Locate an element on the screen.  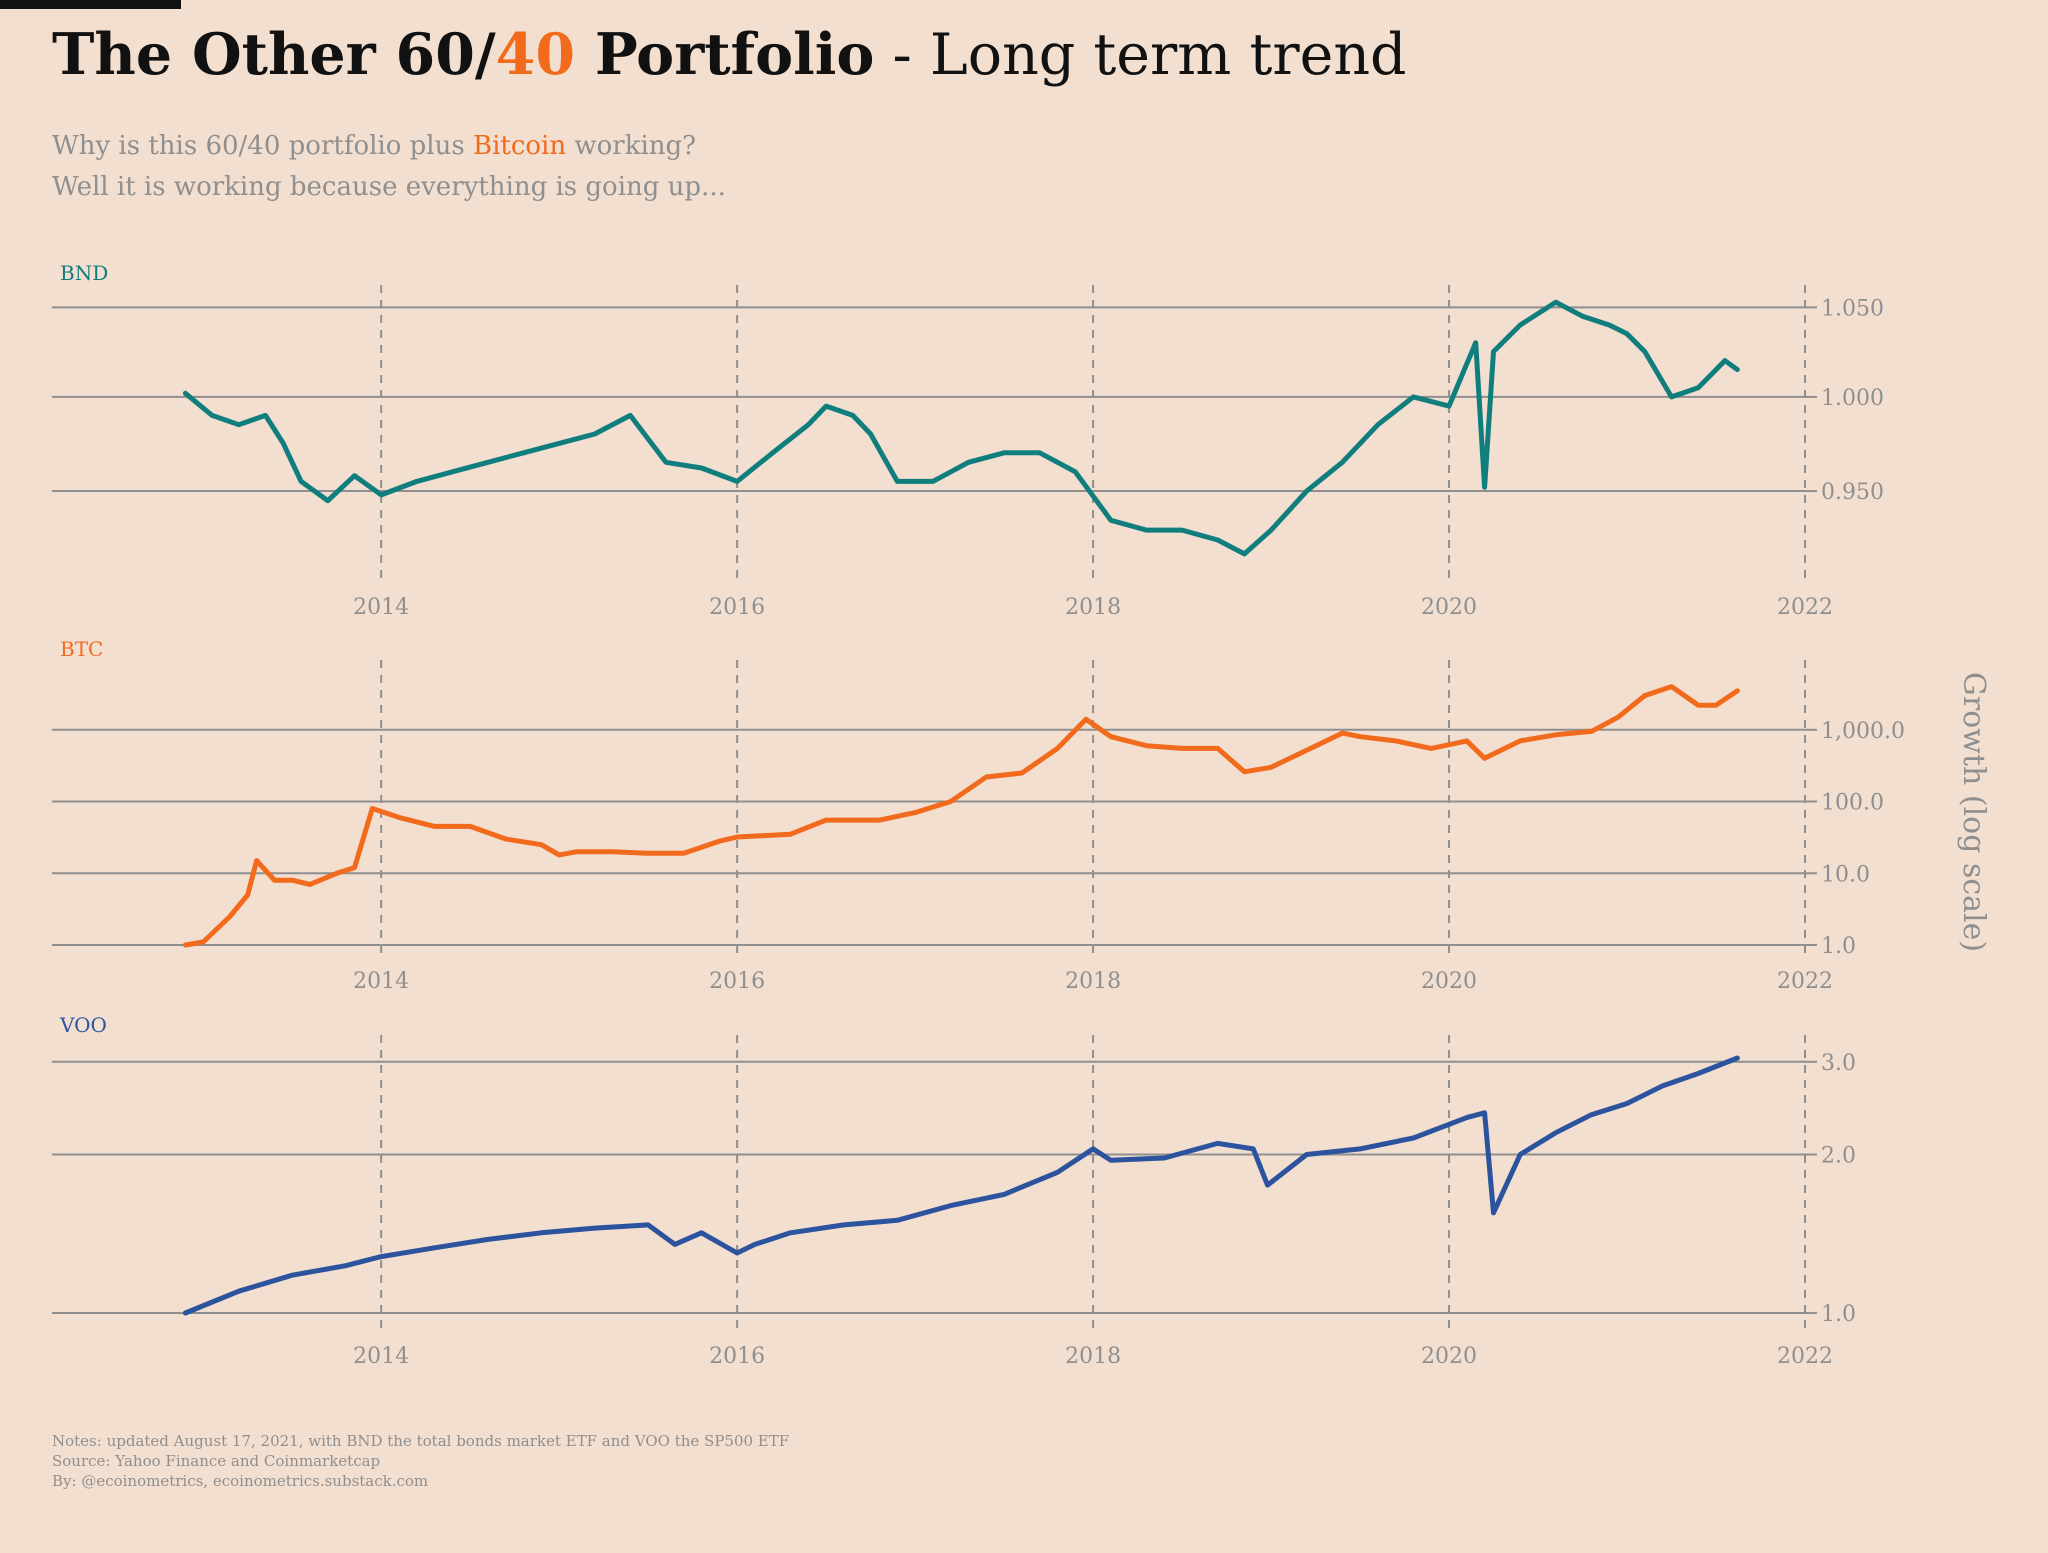
voo-y-tick-label: 1.0 is located at coordinates (1838, 1314).